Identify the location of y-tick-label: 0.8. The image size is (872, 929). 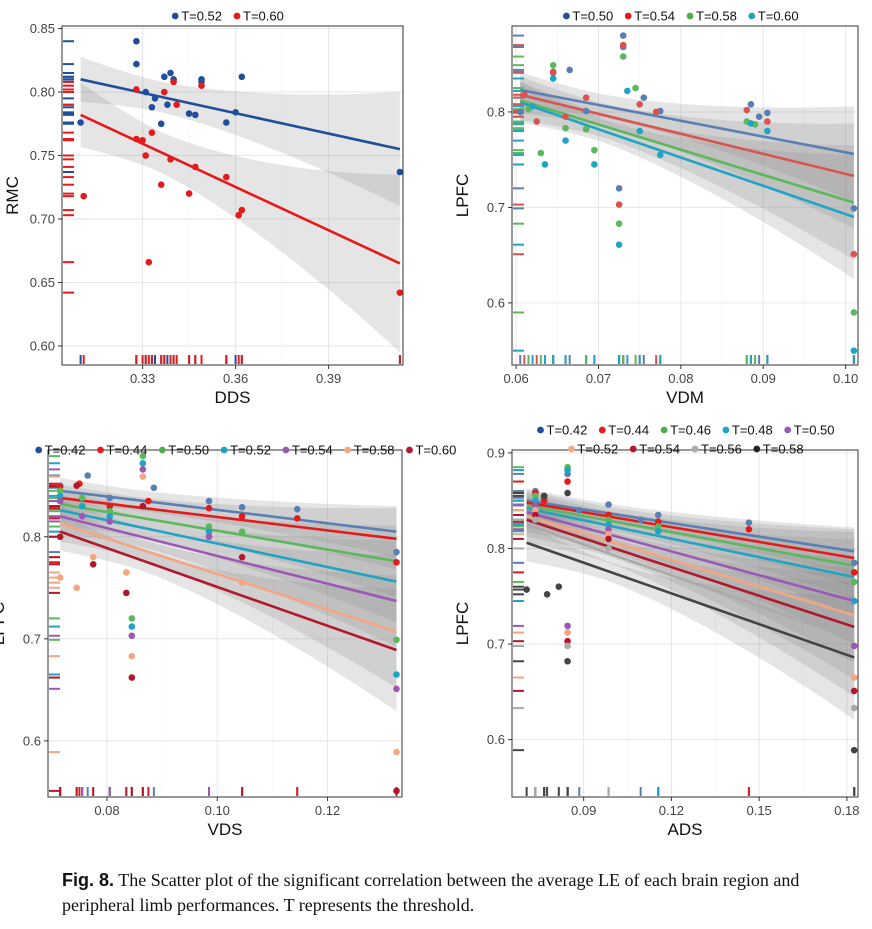
(496, 111).